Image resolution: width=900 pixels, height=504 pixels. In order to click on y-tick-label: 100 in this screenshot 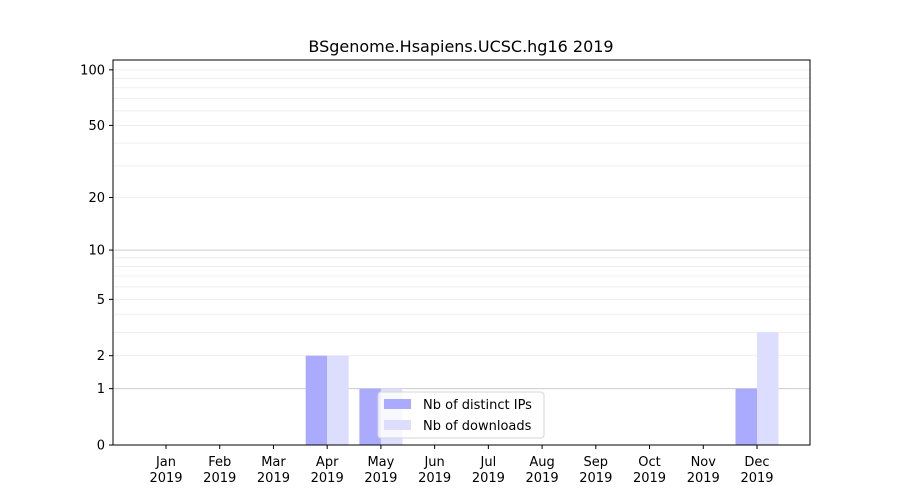, I will do `click(92, 70)`.